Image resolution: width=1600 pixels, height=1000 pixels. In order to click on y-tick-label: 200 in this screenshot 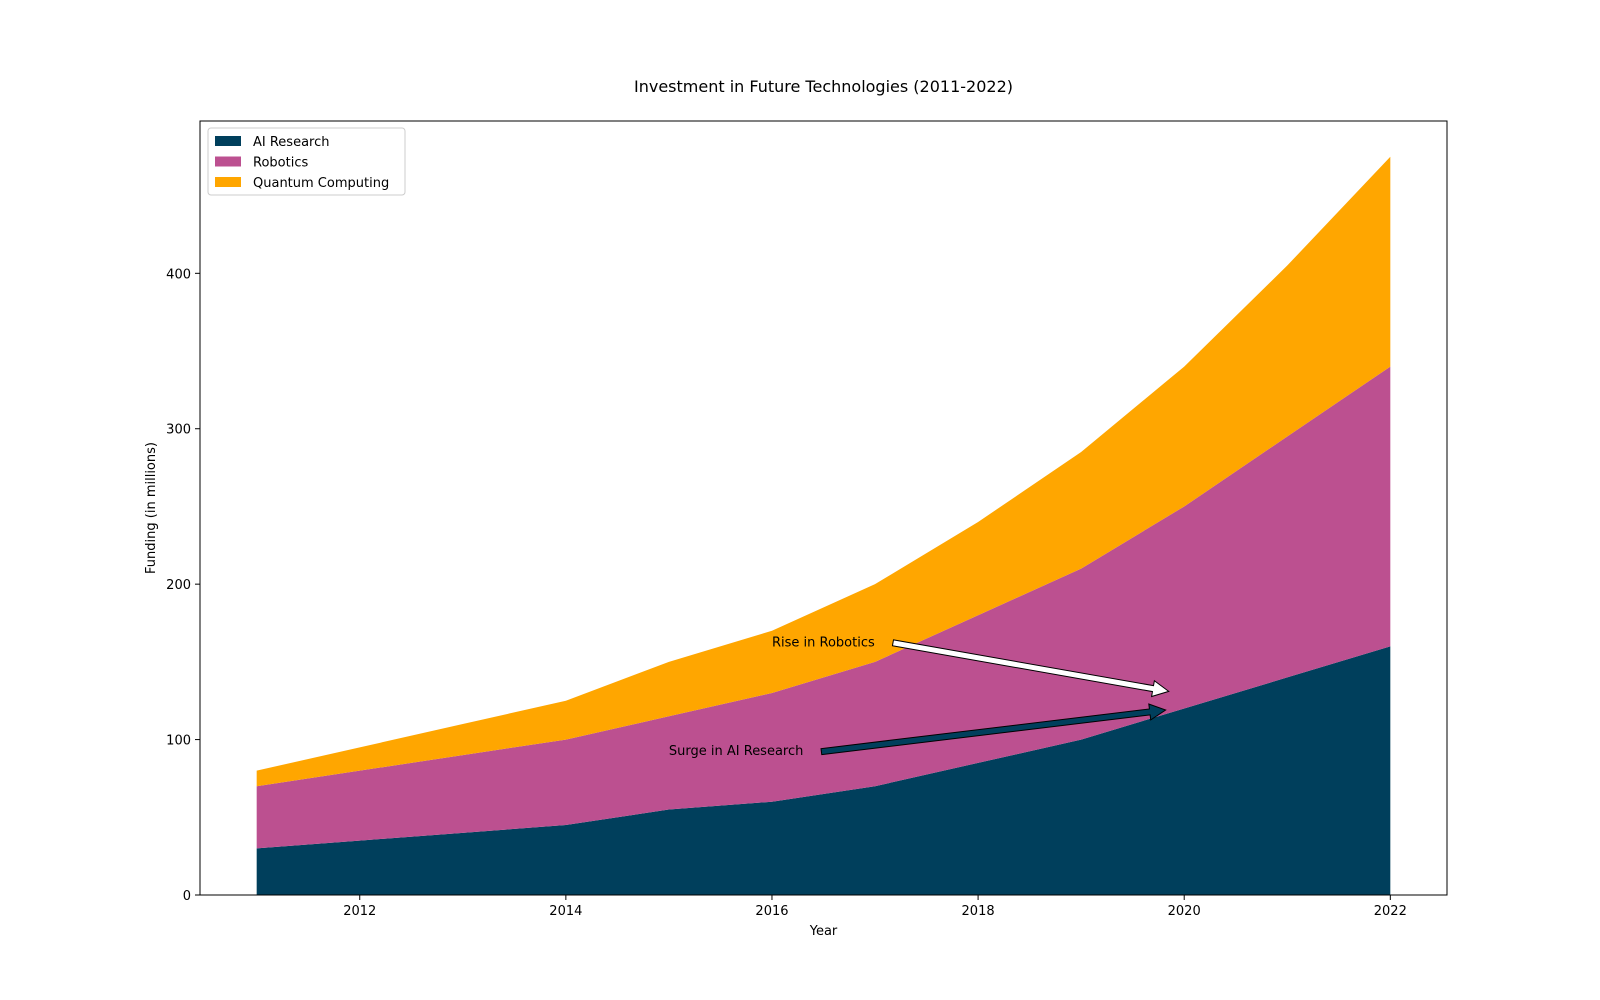, I will do `click(178, 585)`.